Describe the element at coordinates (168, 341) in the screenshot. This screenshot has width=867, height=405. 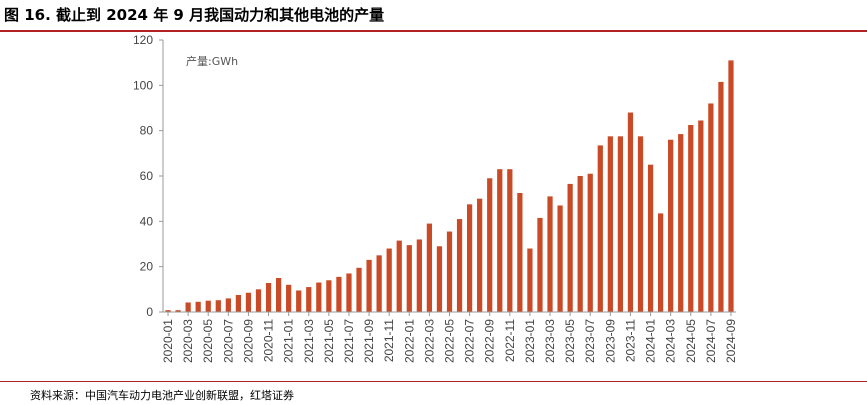
I see `x-tick-label: 2020-01` at that location.